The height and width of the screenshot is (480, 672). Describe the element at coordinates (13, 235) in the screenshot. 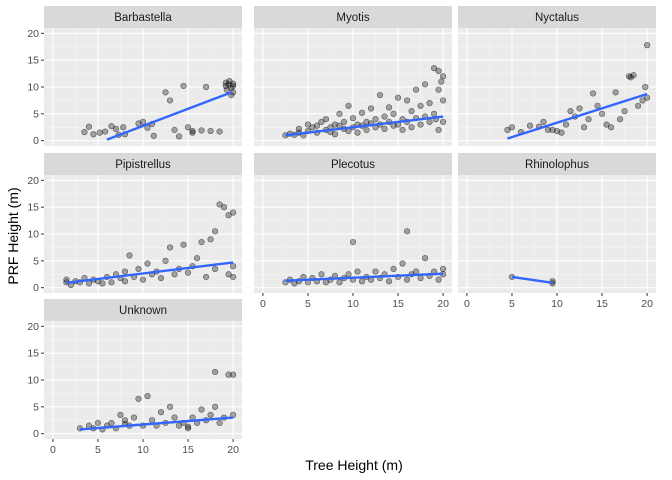

I see `y-axis-title: PRF Height (m)` at that location.